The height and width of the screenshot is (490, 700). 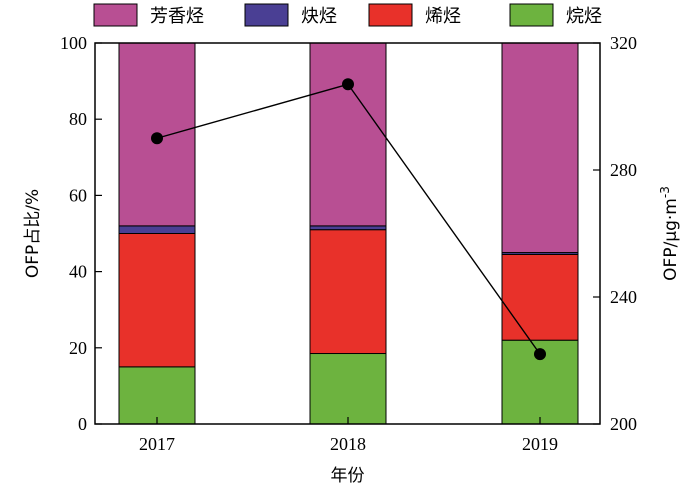 What do you see at coordinates (347, 15) in the screenshot?
I see `legend: 芳香烃 炔烃 烯烃 烷烃` at bounding box center [347, 15].